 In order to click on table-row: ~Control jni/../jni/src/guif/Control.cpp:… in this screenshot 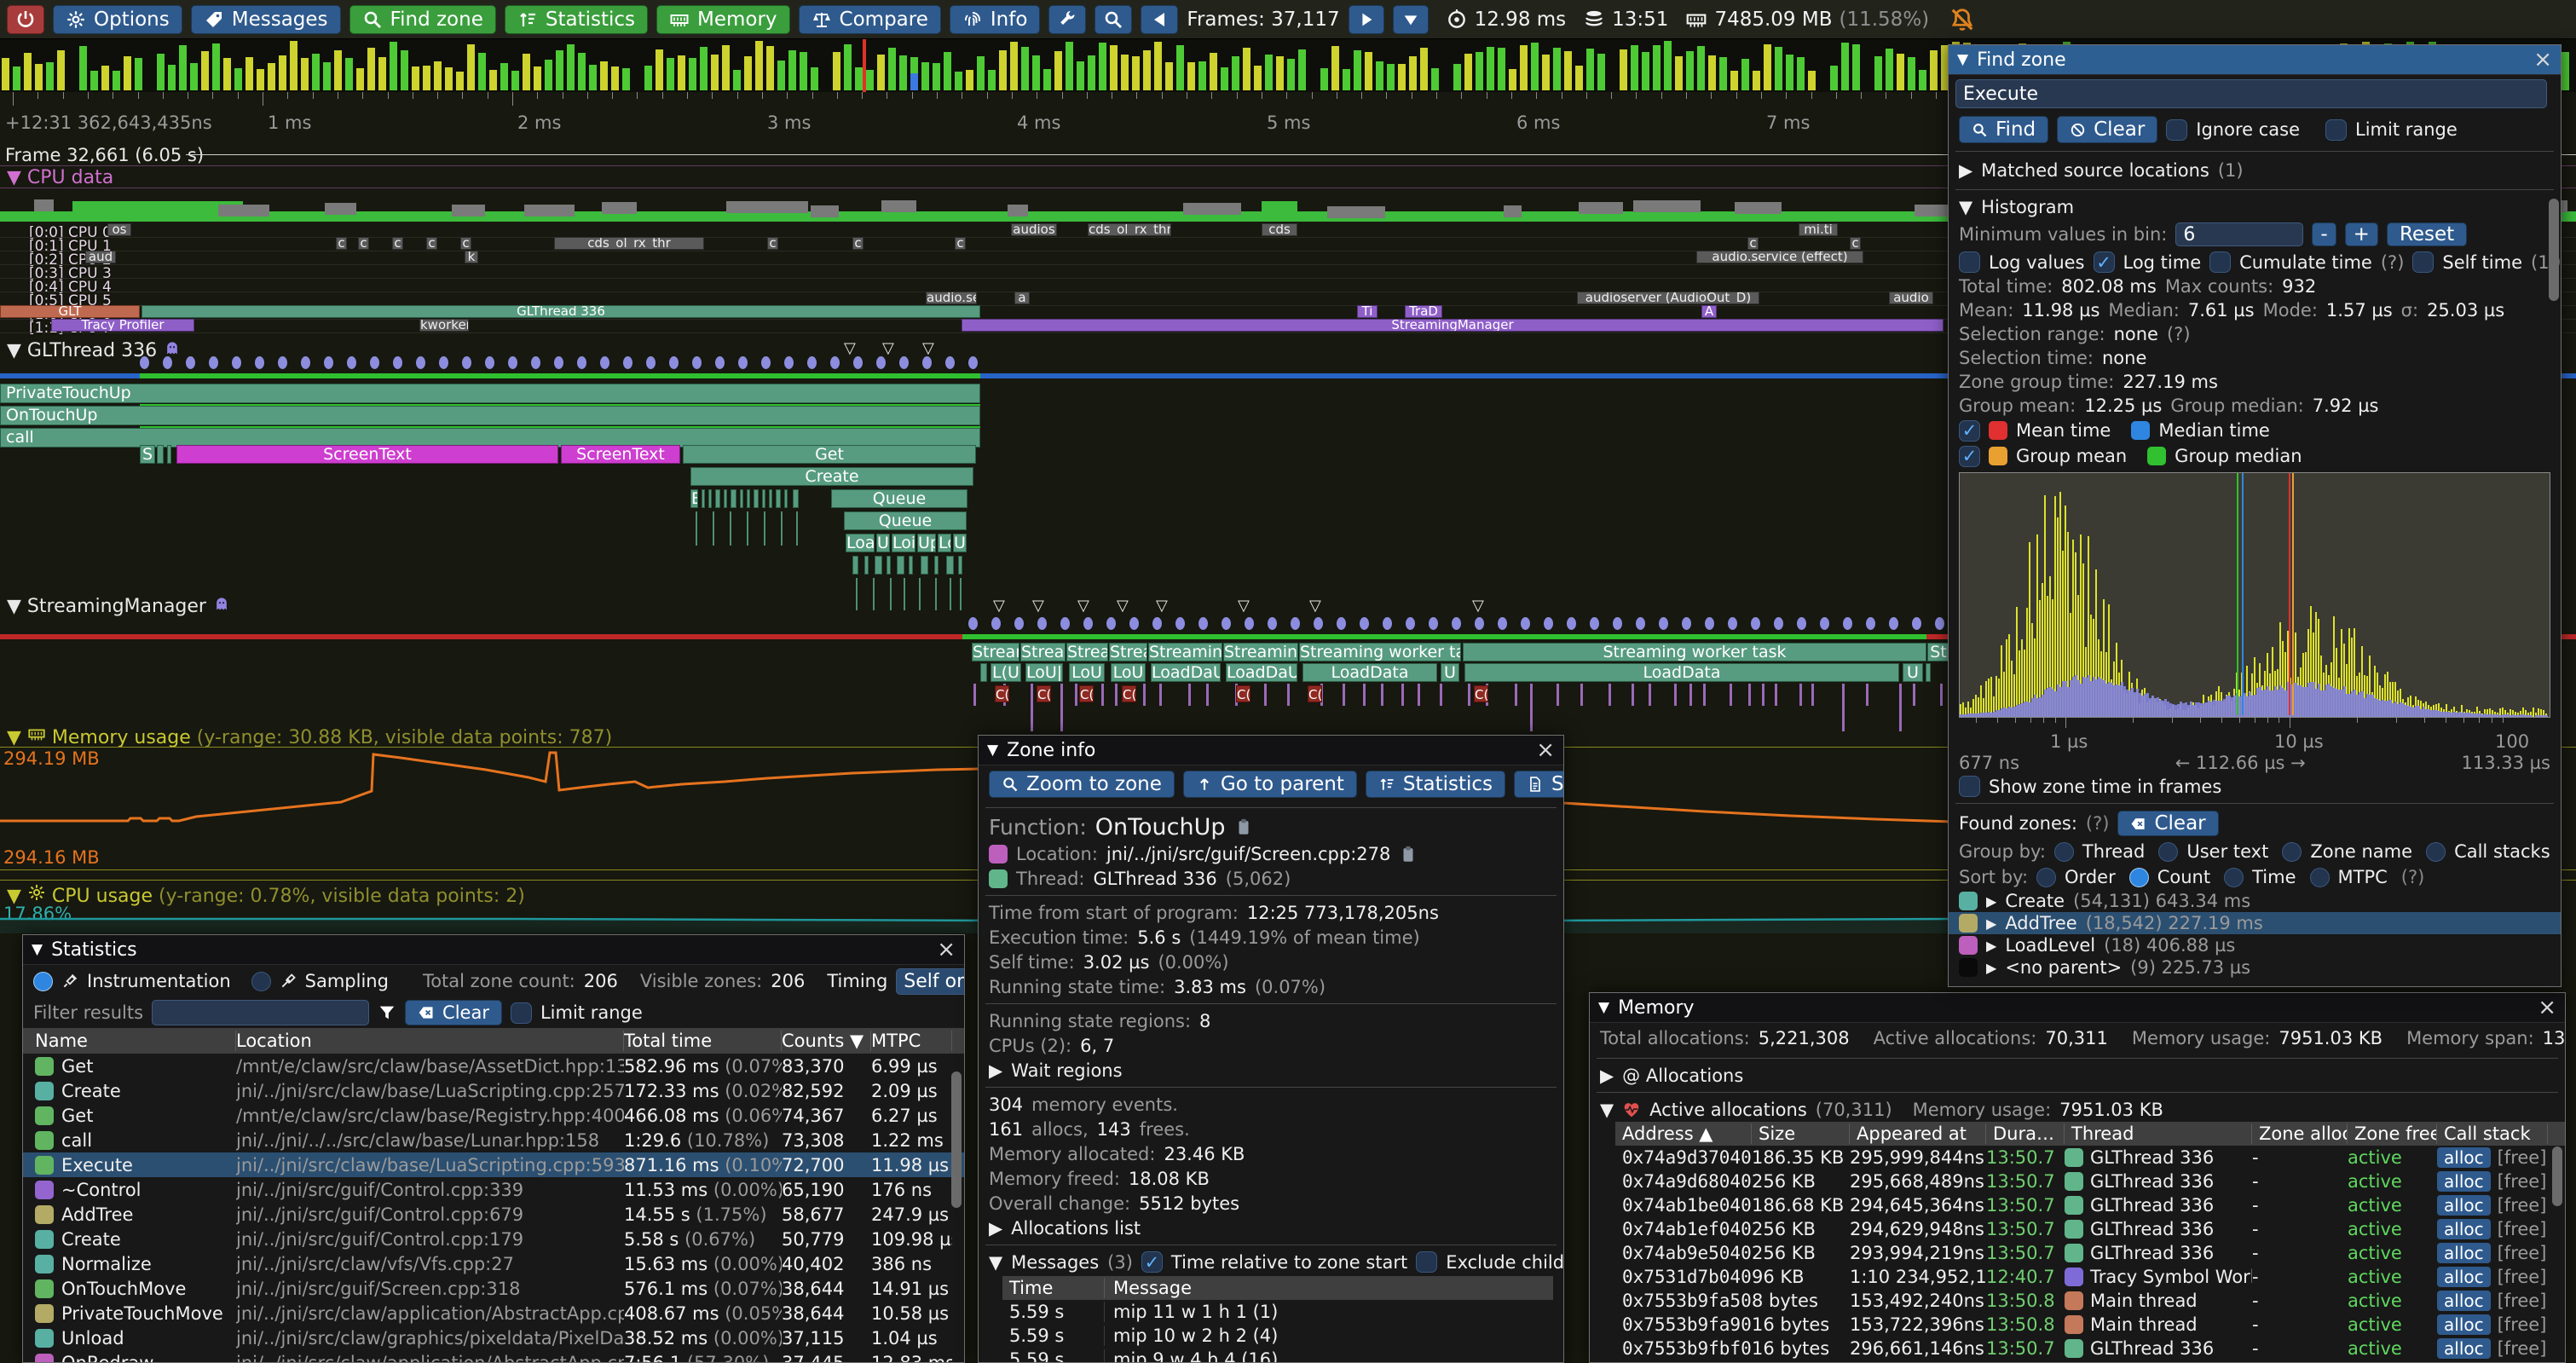, I will do `click(493, 1190)`.